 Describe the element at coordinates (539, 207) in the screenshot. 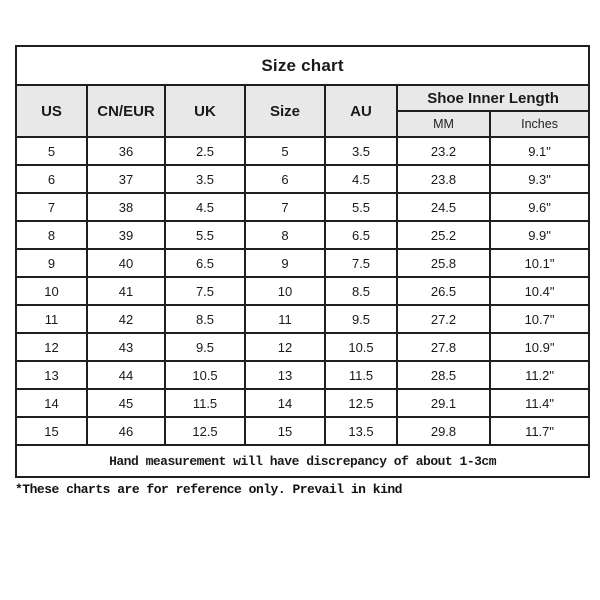

I see `table-cell: 9.6"` at that location.